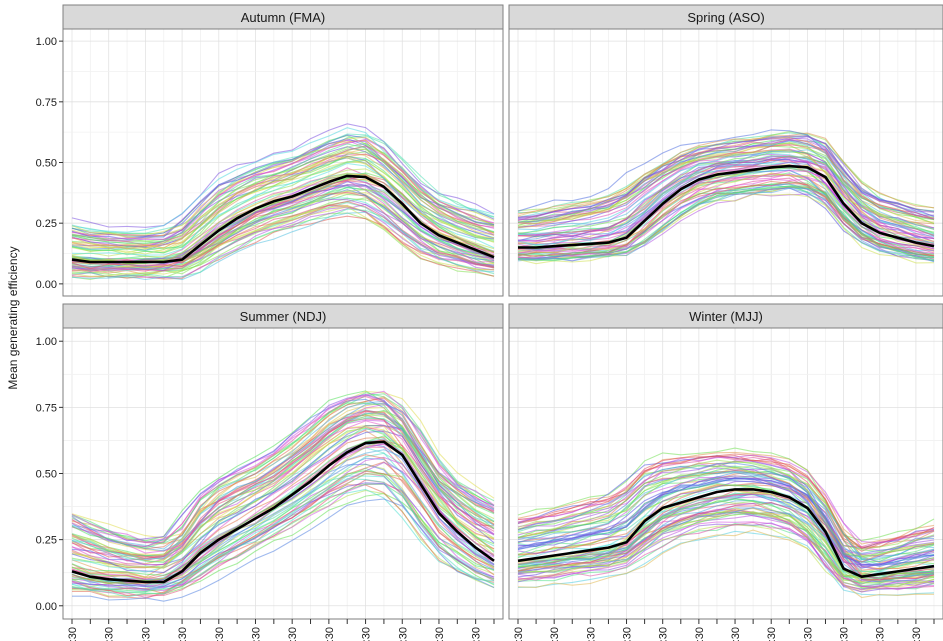 The height and width of the screenshot is (641, 943). I want to click on y-axis-title: Mean generating efficiency, so click(13, 317).